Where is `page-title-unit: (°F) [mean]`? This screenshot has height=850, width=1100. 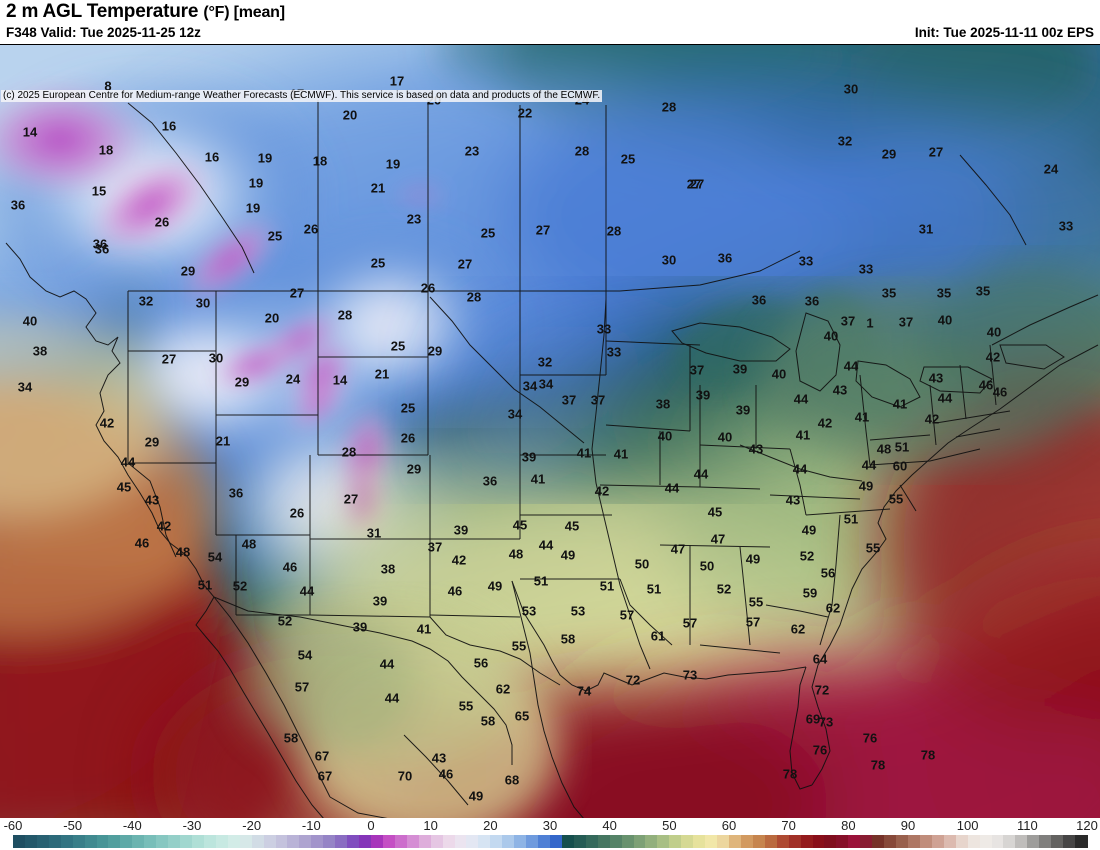 page-title-unit: (°F) [mean] is located at coordinates (244, 12).